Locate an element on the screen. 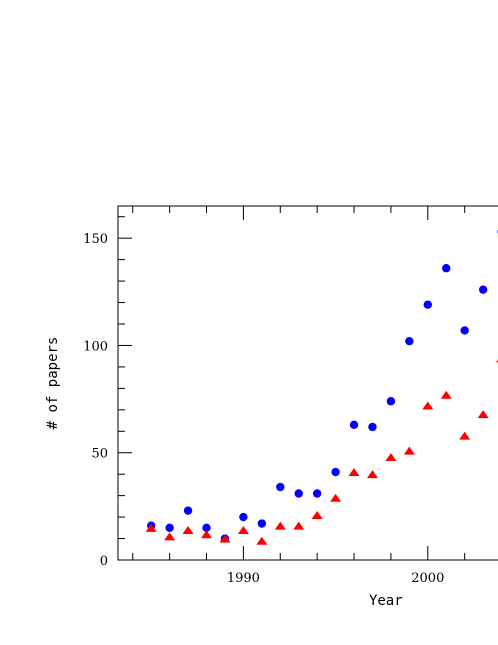  y-axis-label: # of papers is located at coordinates (53, 383).